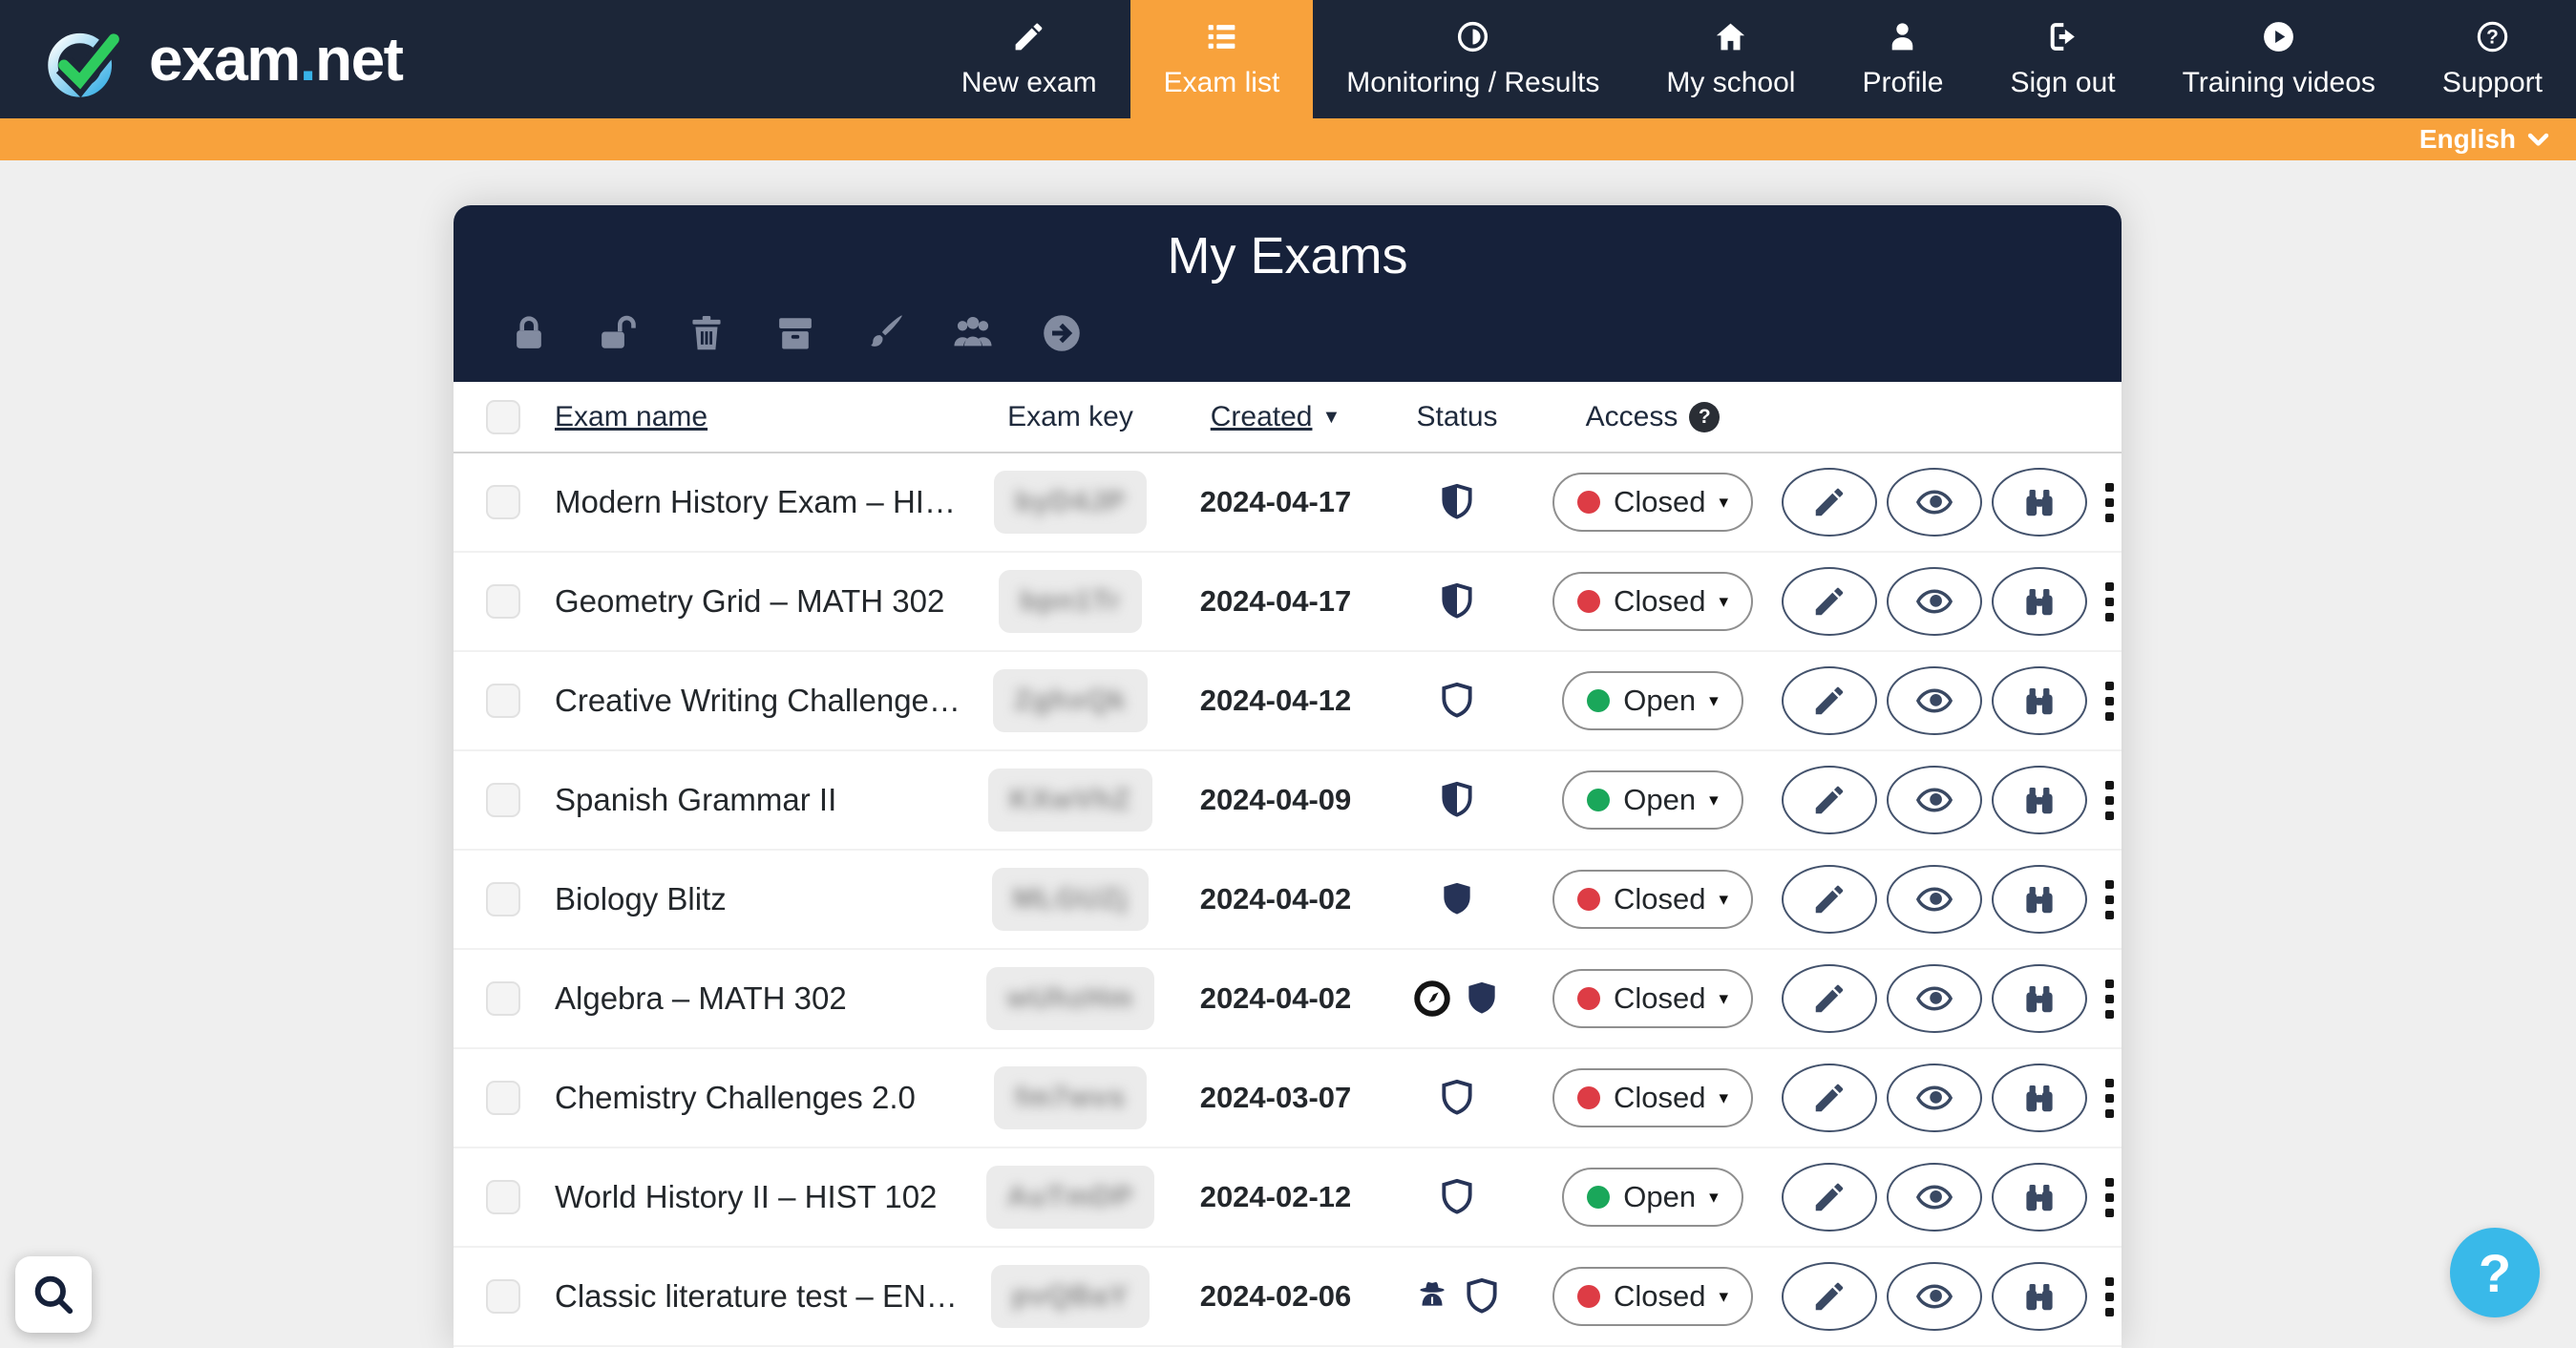  What do you see at coordinates (53, 1294) in the screenshot?
I see `search-fab` at bounding box center [53, 1294].